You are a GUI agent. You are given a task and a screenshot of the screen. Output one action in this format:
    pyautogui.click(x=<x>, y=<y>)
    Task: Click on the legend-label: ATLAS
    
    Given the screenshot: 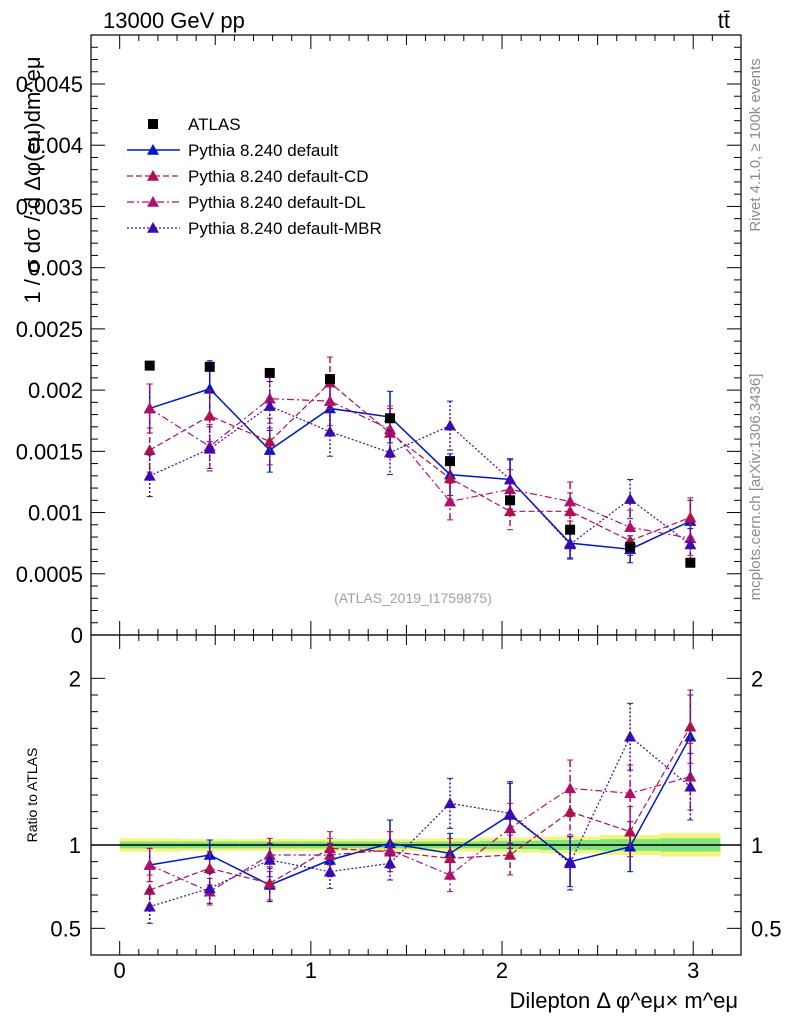 What is the action you would take?
    pyautogui.click(x=214, y=124)
    